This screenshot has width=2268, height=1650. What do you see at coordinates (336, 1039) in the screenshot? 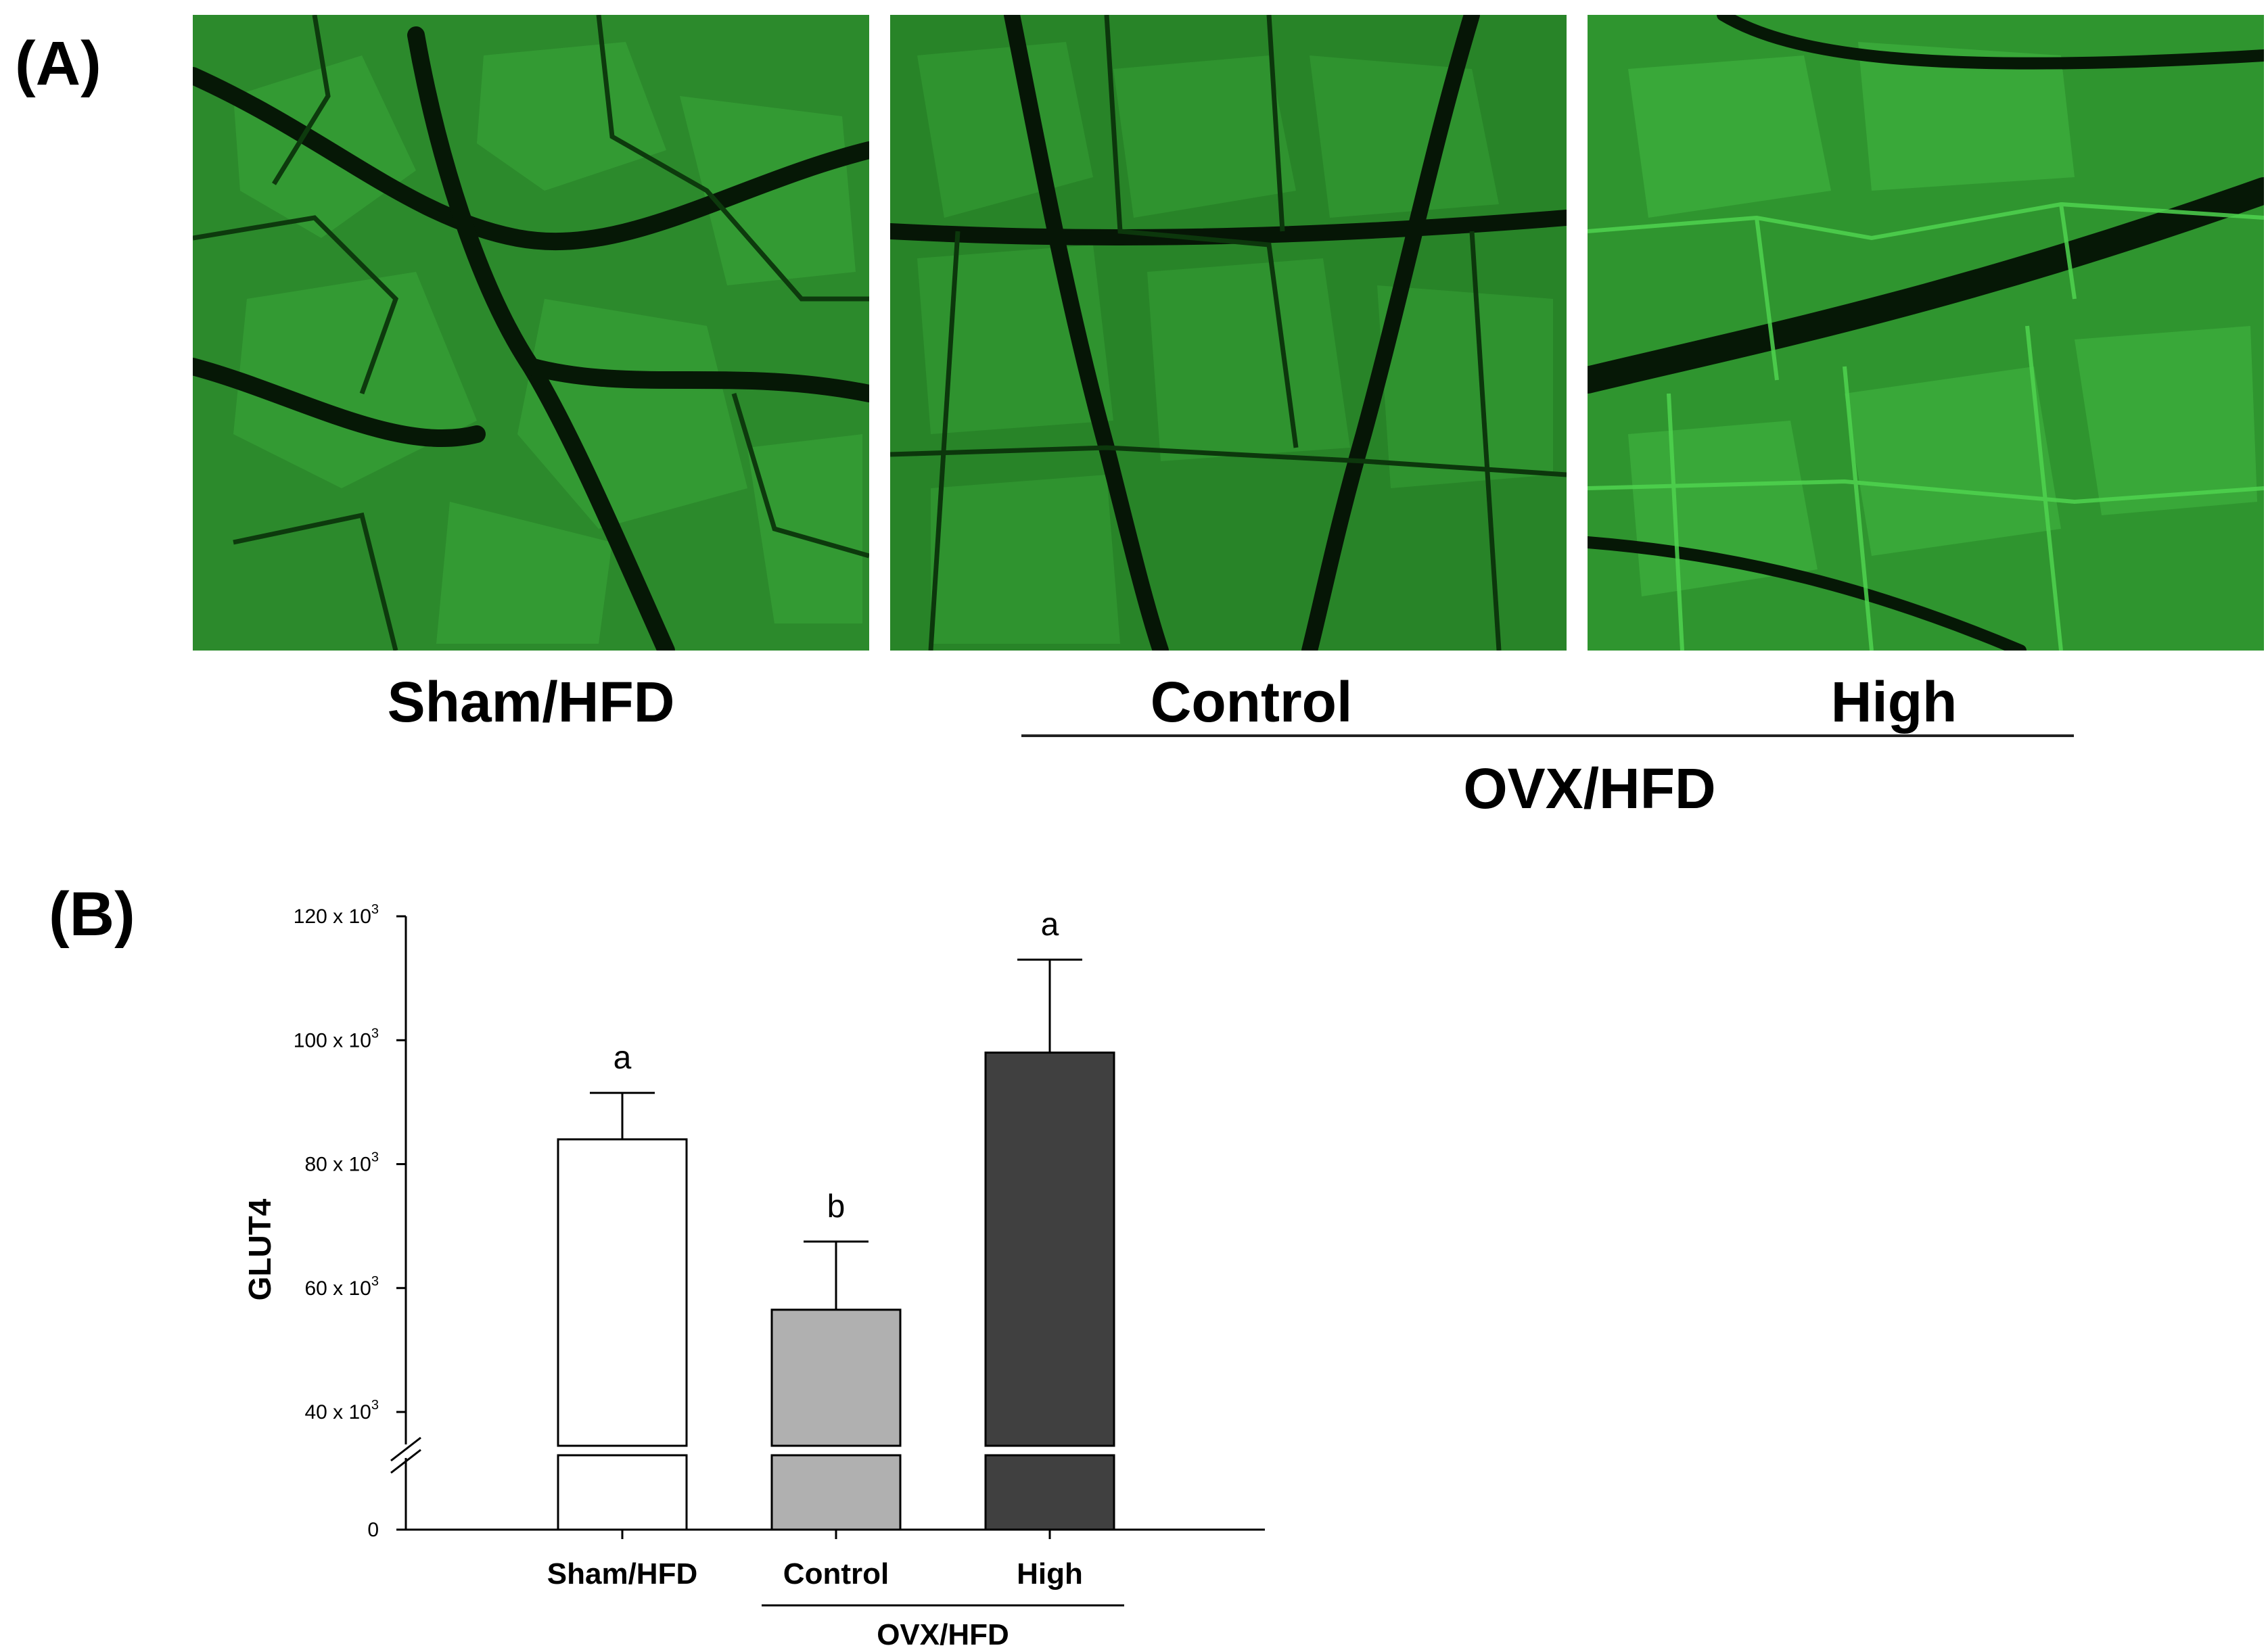
I see `y-tick-label: 100 x 103` at bounding box center [336, 1039].